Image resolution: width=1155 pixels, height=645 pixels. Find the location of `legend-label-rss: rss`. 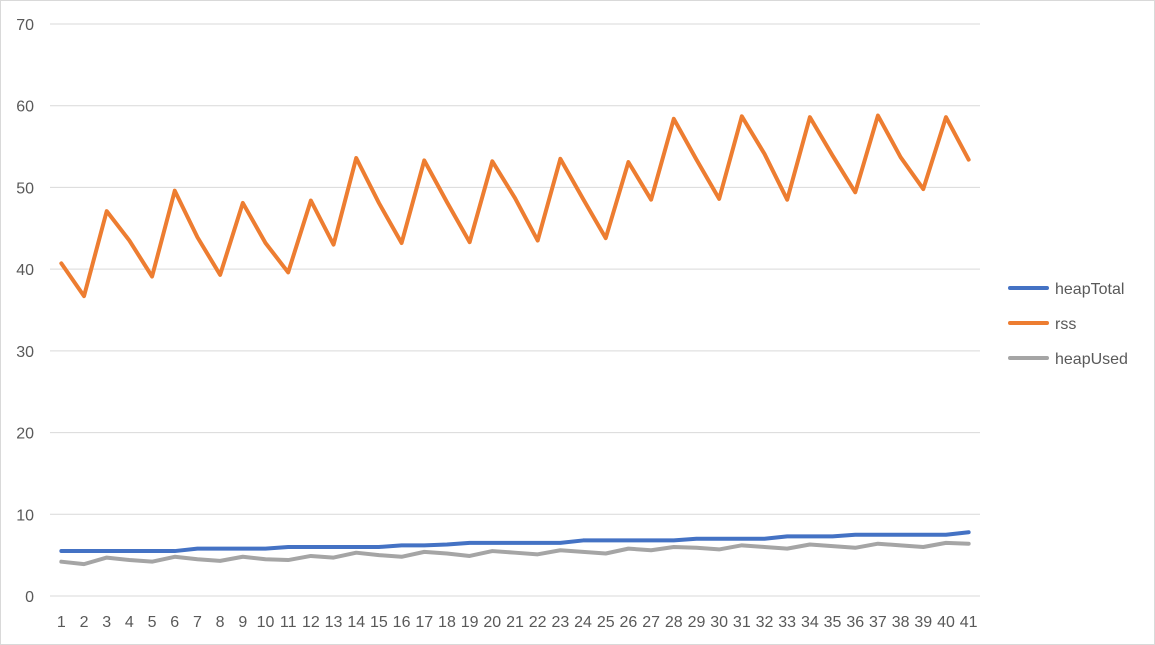

legend-label-rss: rss is located at coordinates (1065, 324).